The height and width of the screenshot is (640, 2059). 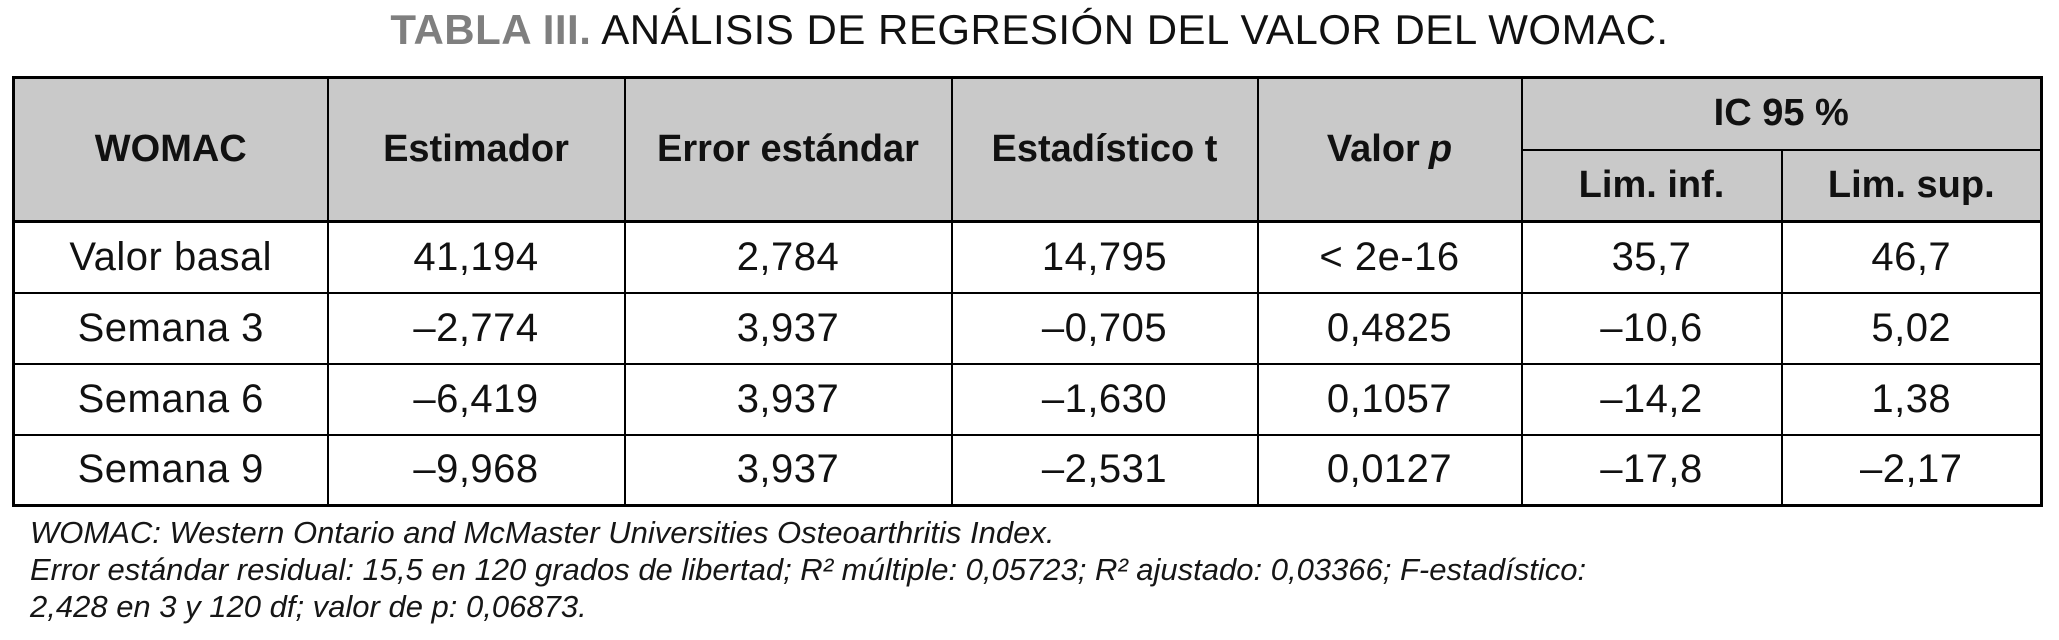 I want to click on table-title-label: TABLA III., so click(x=491, y=29).